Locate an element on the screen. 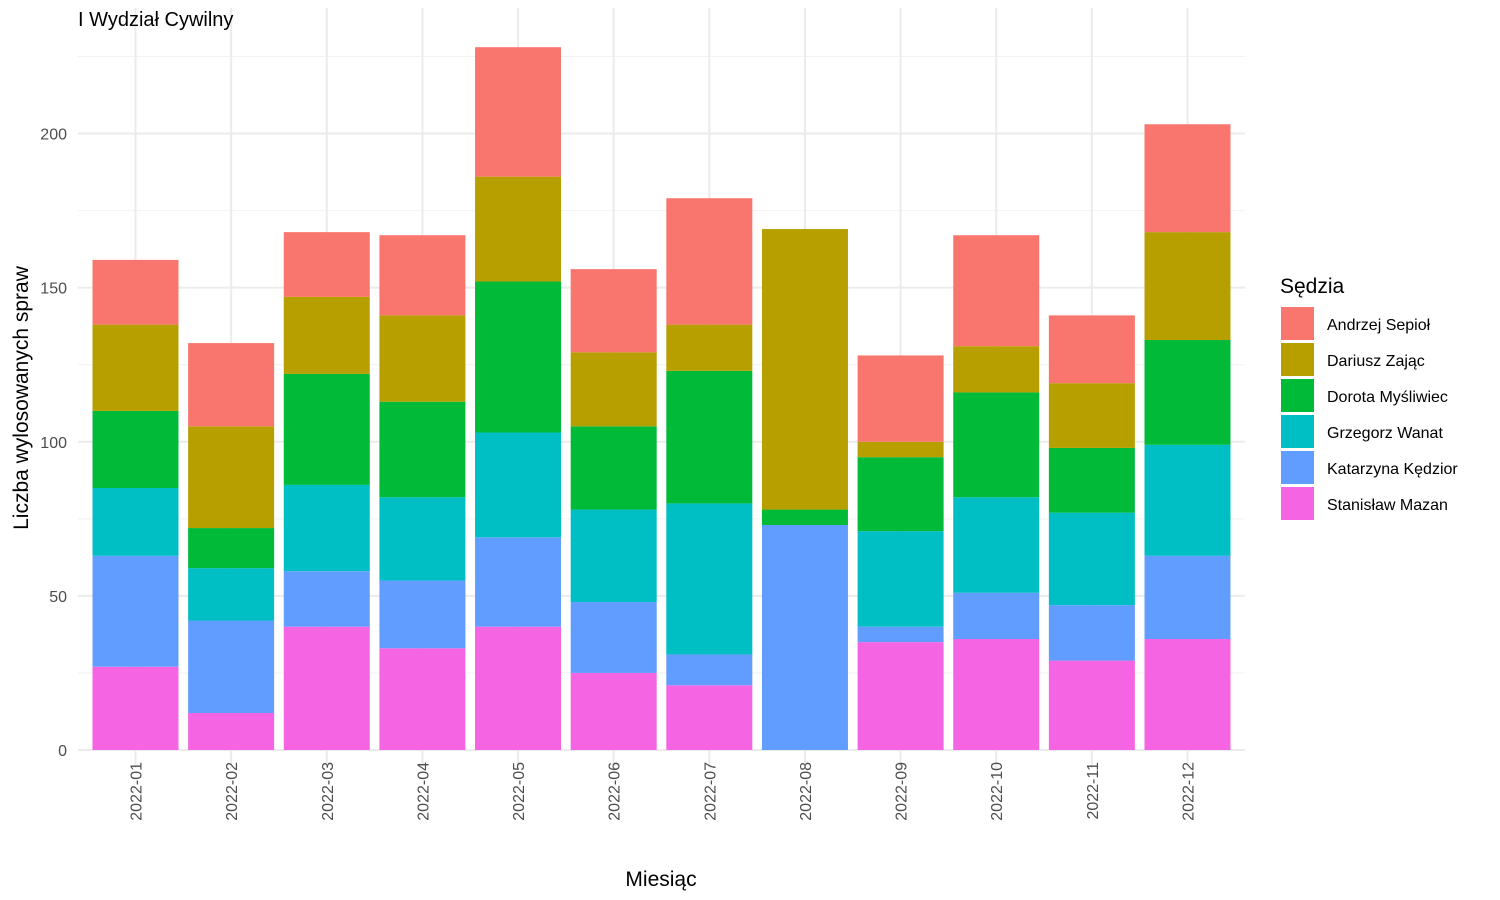 This screenshot has width=1500, height=900. x-tick-label: 2022-07 is located at coordinates (710, 791).